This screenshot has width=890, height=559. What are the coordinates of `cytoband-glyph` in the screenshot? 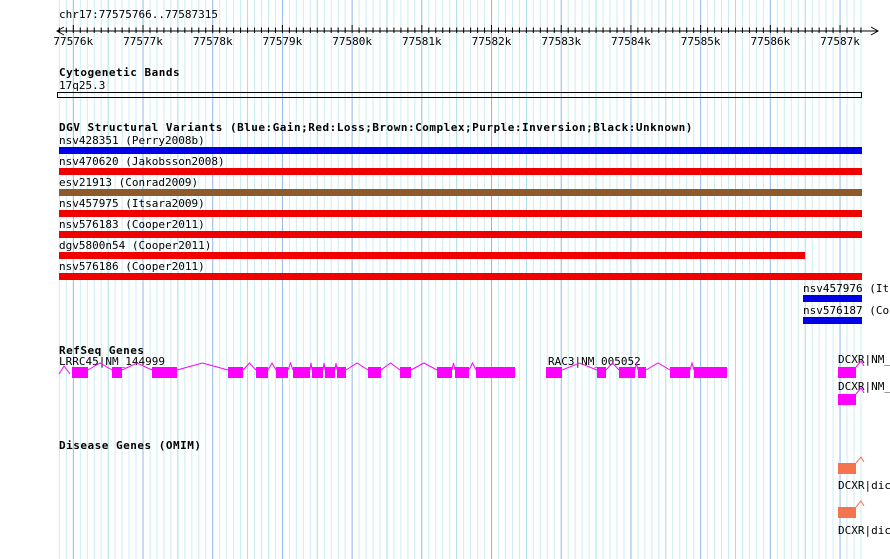 It's located at (459, 95).